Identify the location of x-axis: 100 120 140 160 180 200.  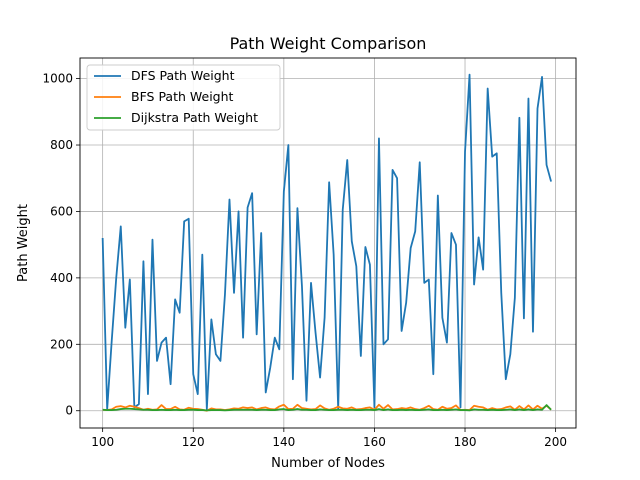
(329, 438).